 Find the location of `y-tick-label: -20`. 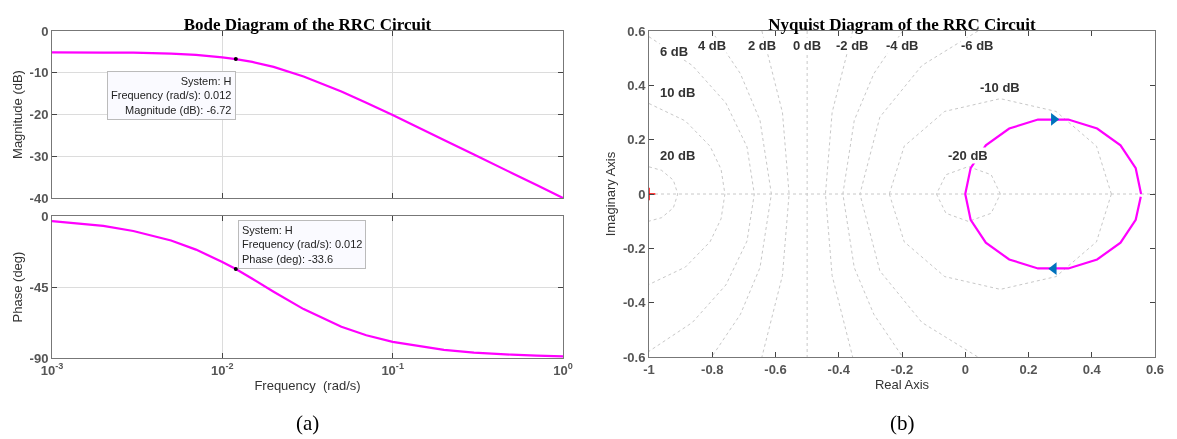

y-tick-label: -20 is located at coordinates (39, 115).